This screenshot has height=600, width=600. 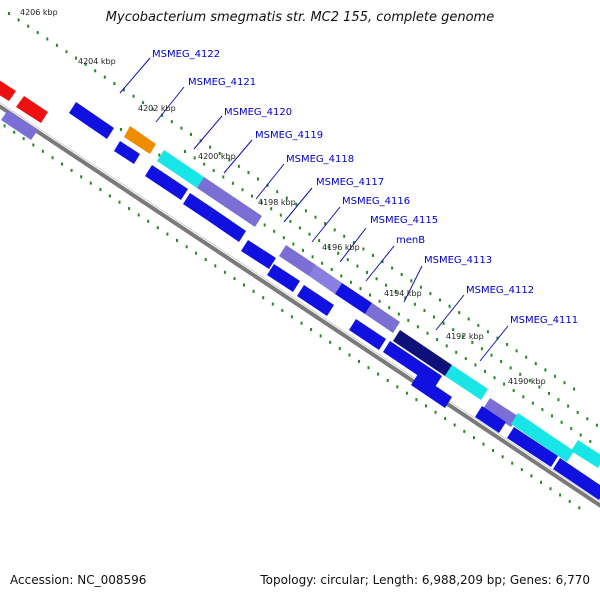 I want to click on gene-blue-row3-d, so click(x=412, y=364).